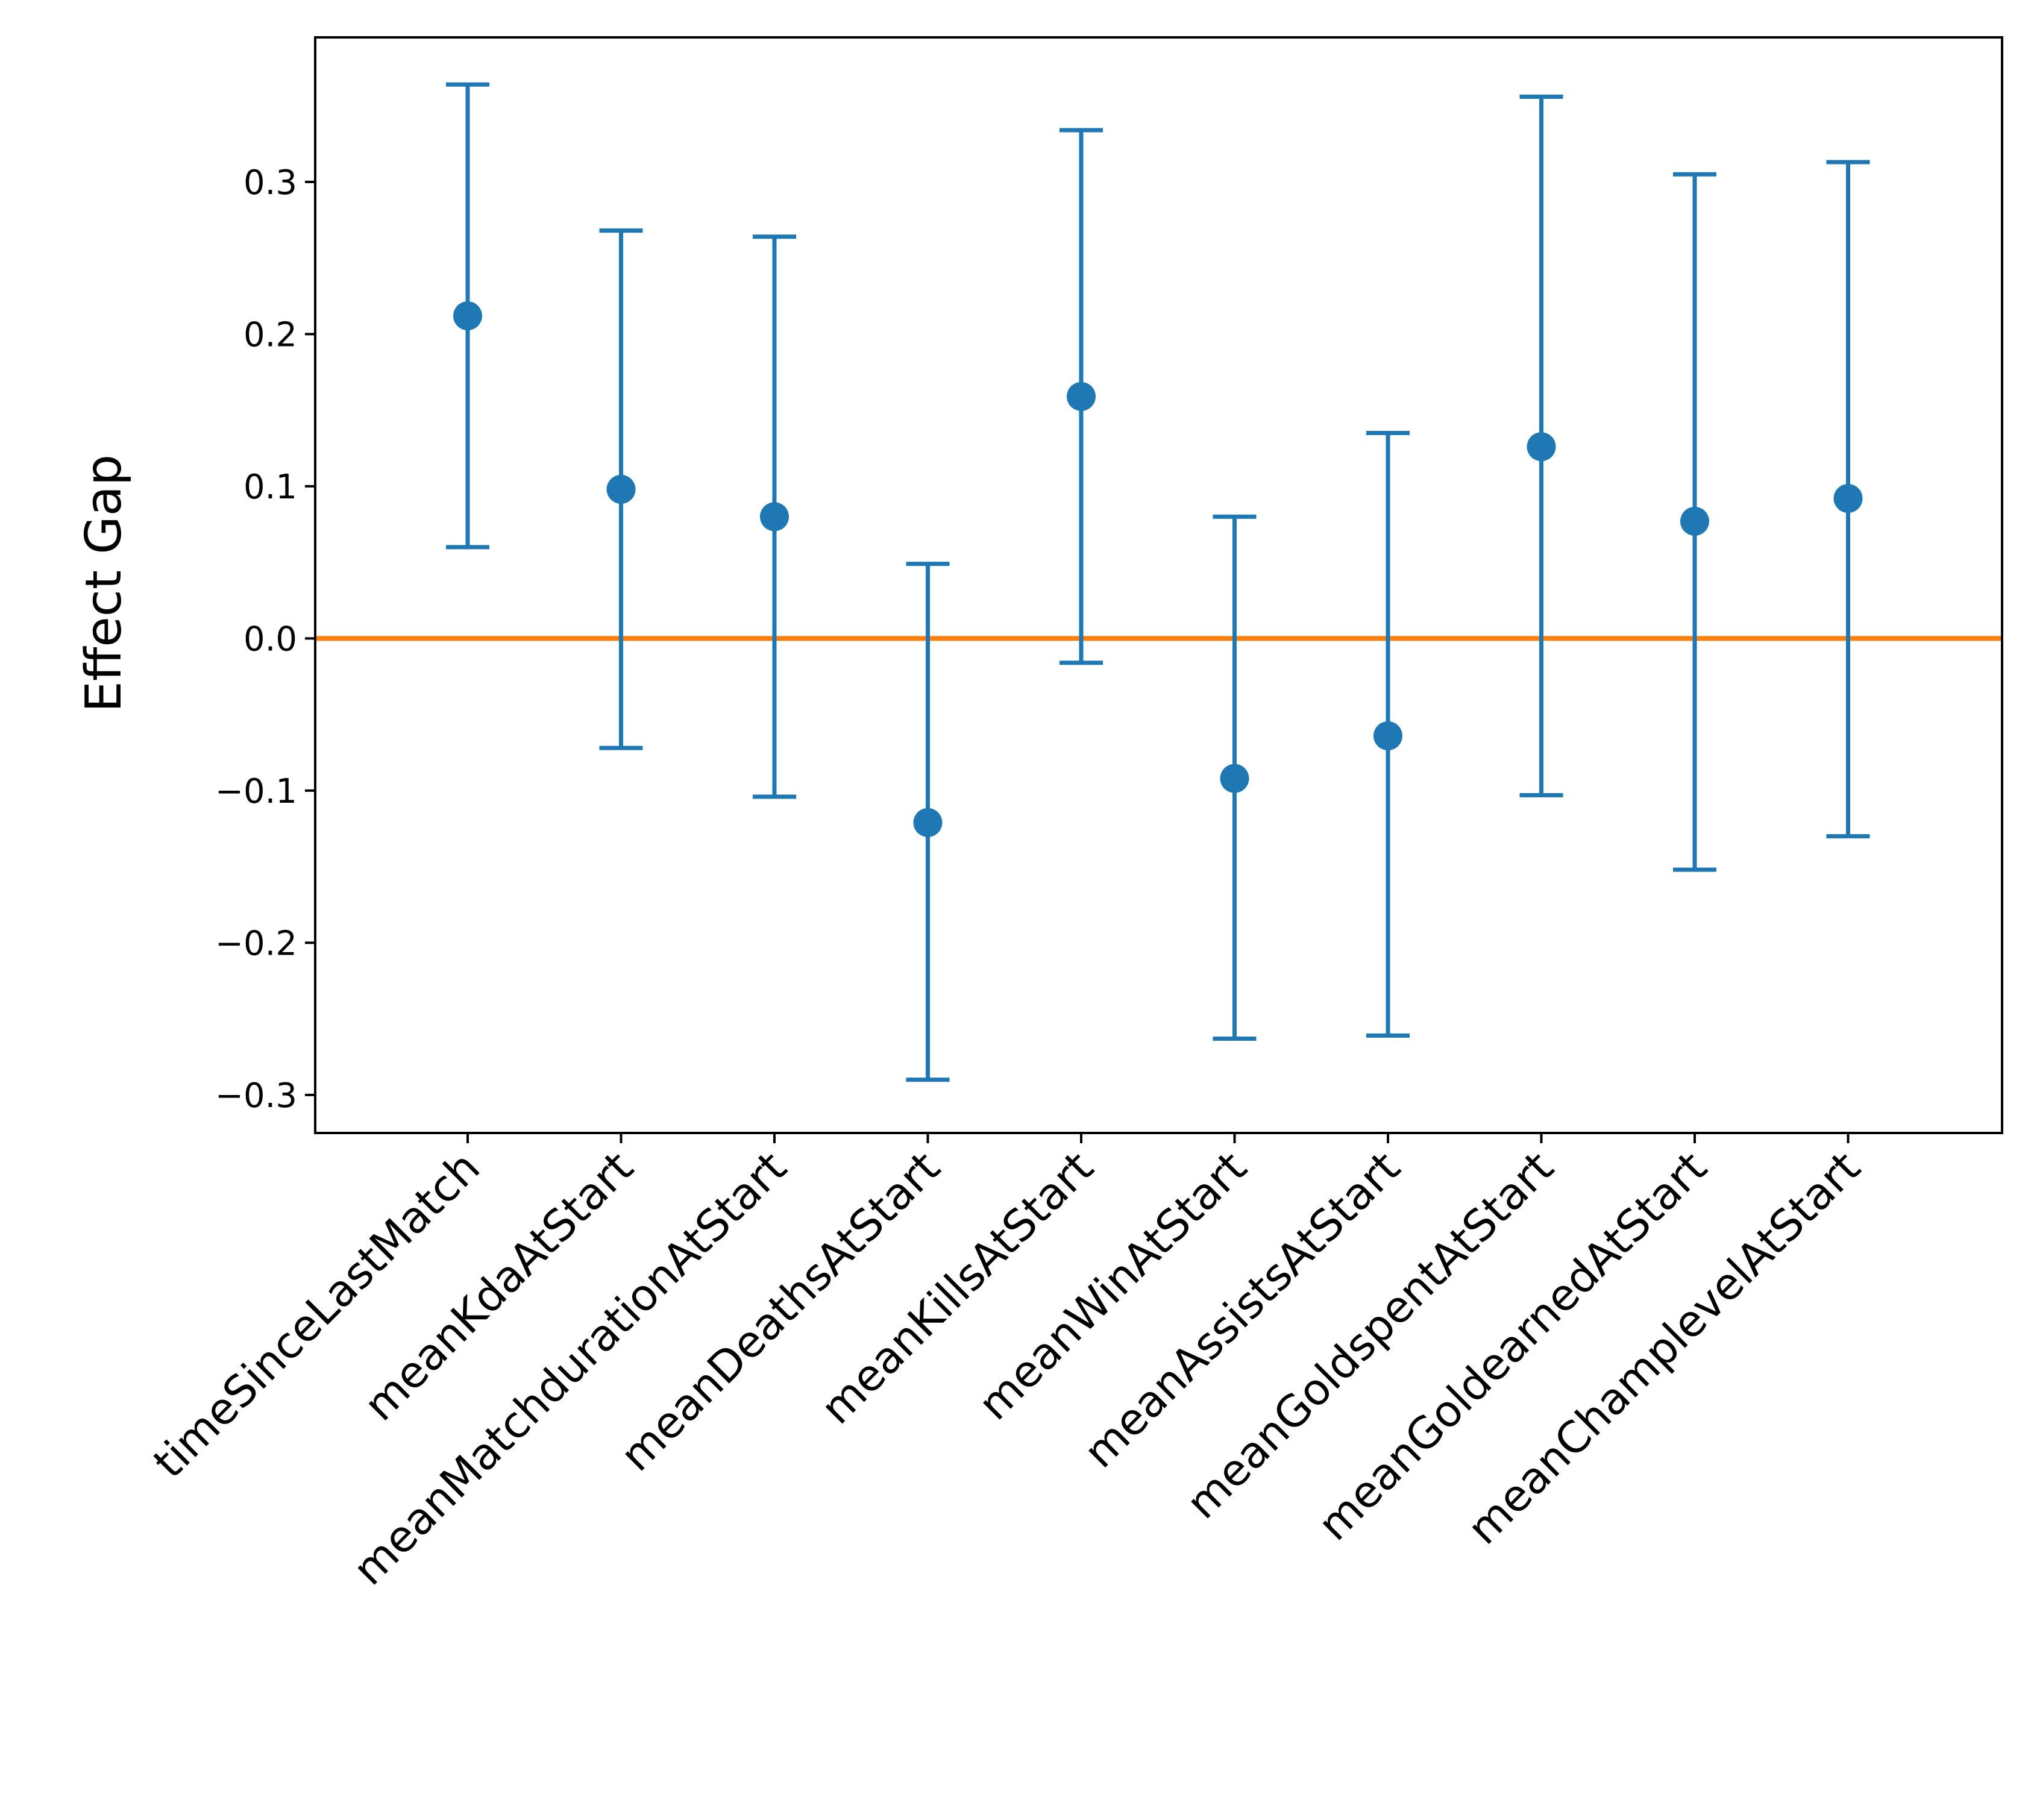 The image size is (2031, 1820). What do you see at coordinates (270, 182) in the screenshot?
I see `y-tick-label: 0.3` at bounding box center [270, 182].